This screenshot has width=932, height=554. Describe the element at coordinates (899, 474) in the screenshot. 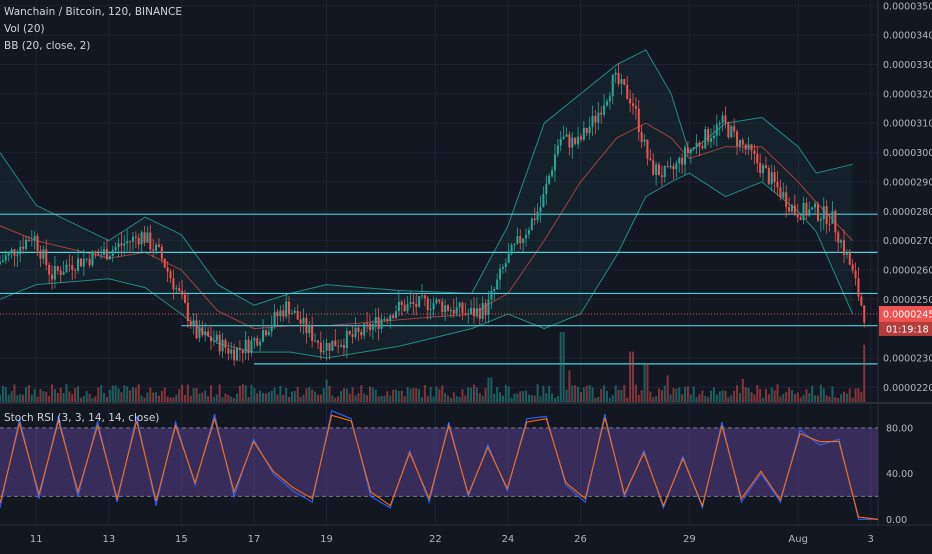

I see `stoch-tick-label: 40.00` at that location.